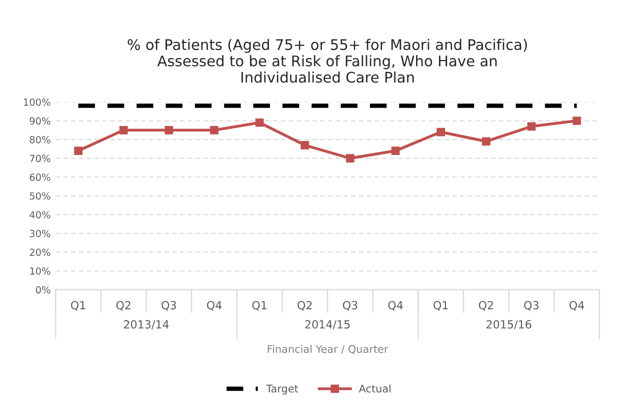 This screenshot has height=408, width=618. What do you see at coordinates (146, 325) in the screenshot?
I see `text: 2013/14` at bounding box center [146, 325].